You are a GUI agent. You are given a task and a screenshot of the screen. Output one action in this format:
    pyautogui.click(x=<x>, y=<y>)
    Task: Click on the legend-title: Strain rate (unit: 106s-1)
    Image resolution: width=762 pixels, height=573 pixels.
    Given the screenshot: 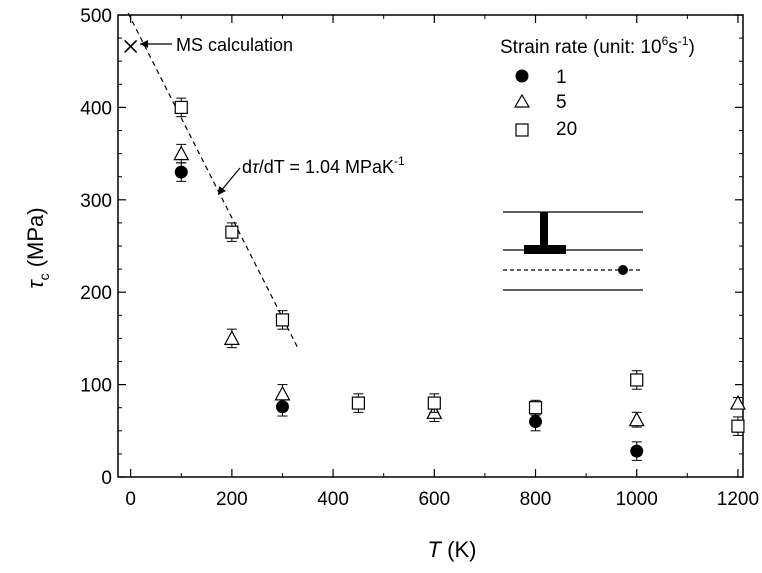 What is the action you would take?
    pyautogui.click(x=597, y=46)
    